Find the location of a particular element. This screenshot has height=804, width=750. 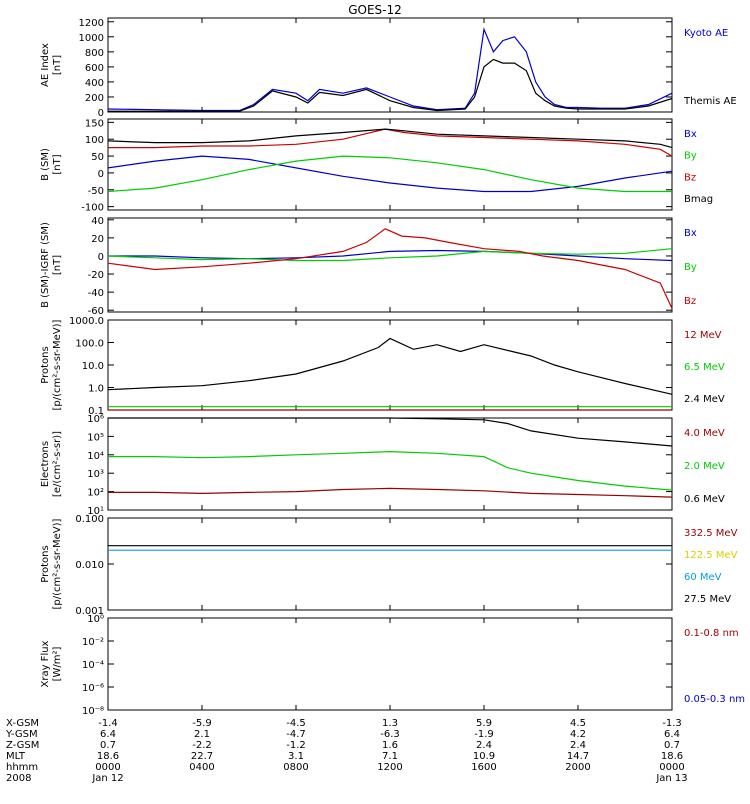

legend-entry: 2.0 MeV is located at coordinates (704, 466).